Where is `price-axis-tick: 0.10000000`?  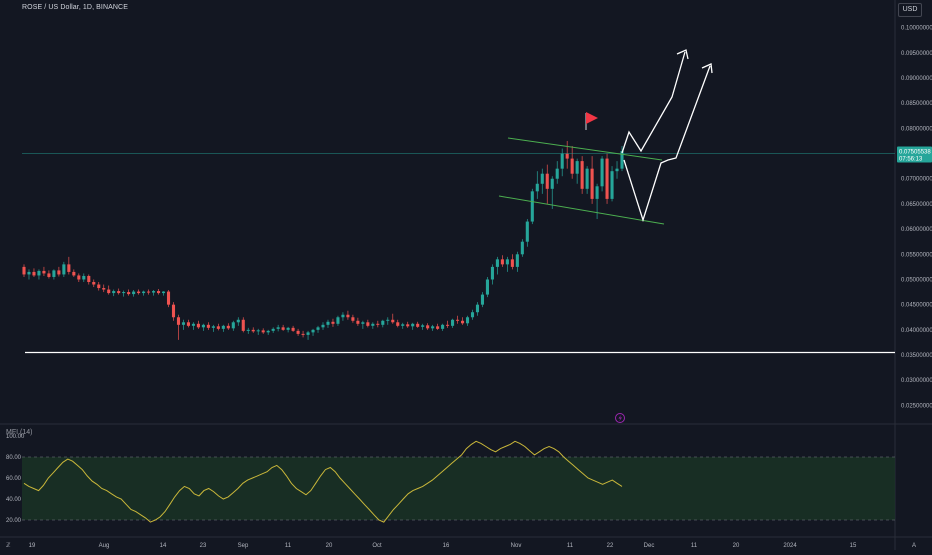 price-axis-tick: 0.10000000 is located at coordinates (916, 29).